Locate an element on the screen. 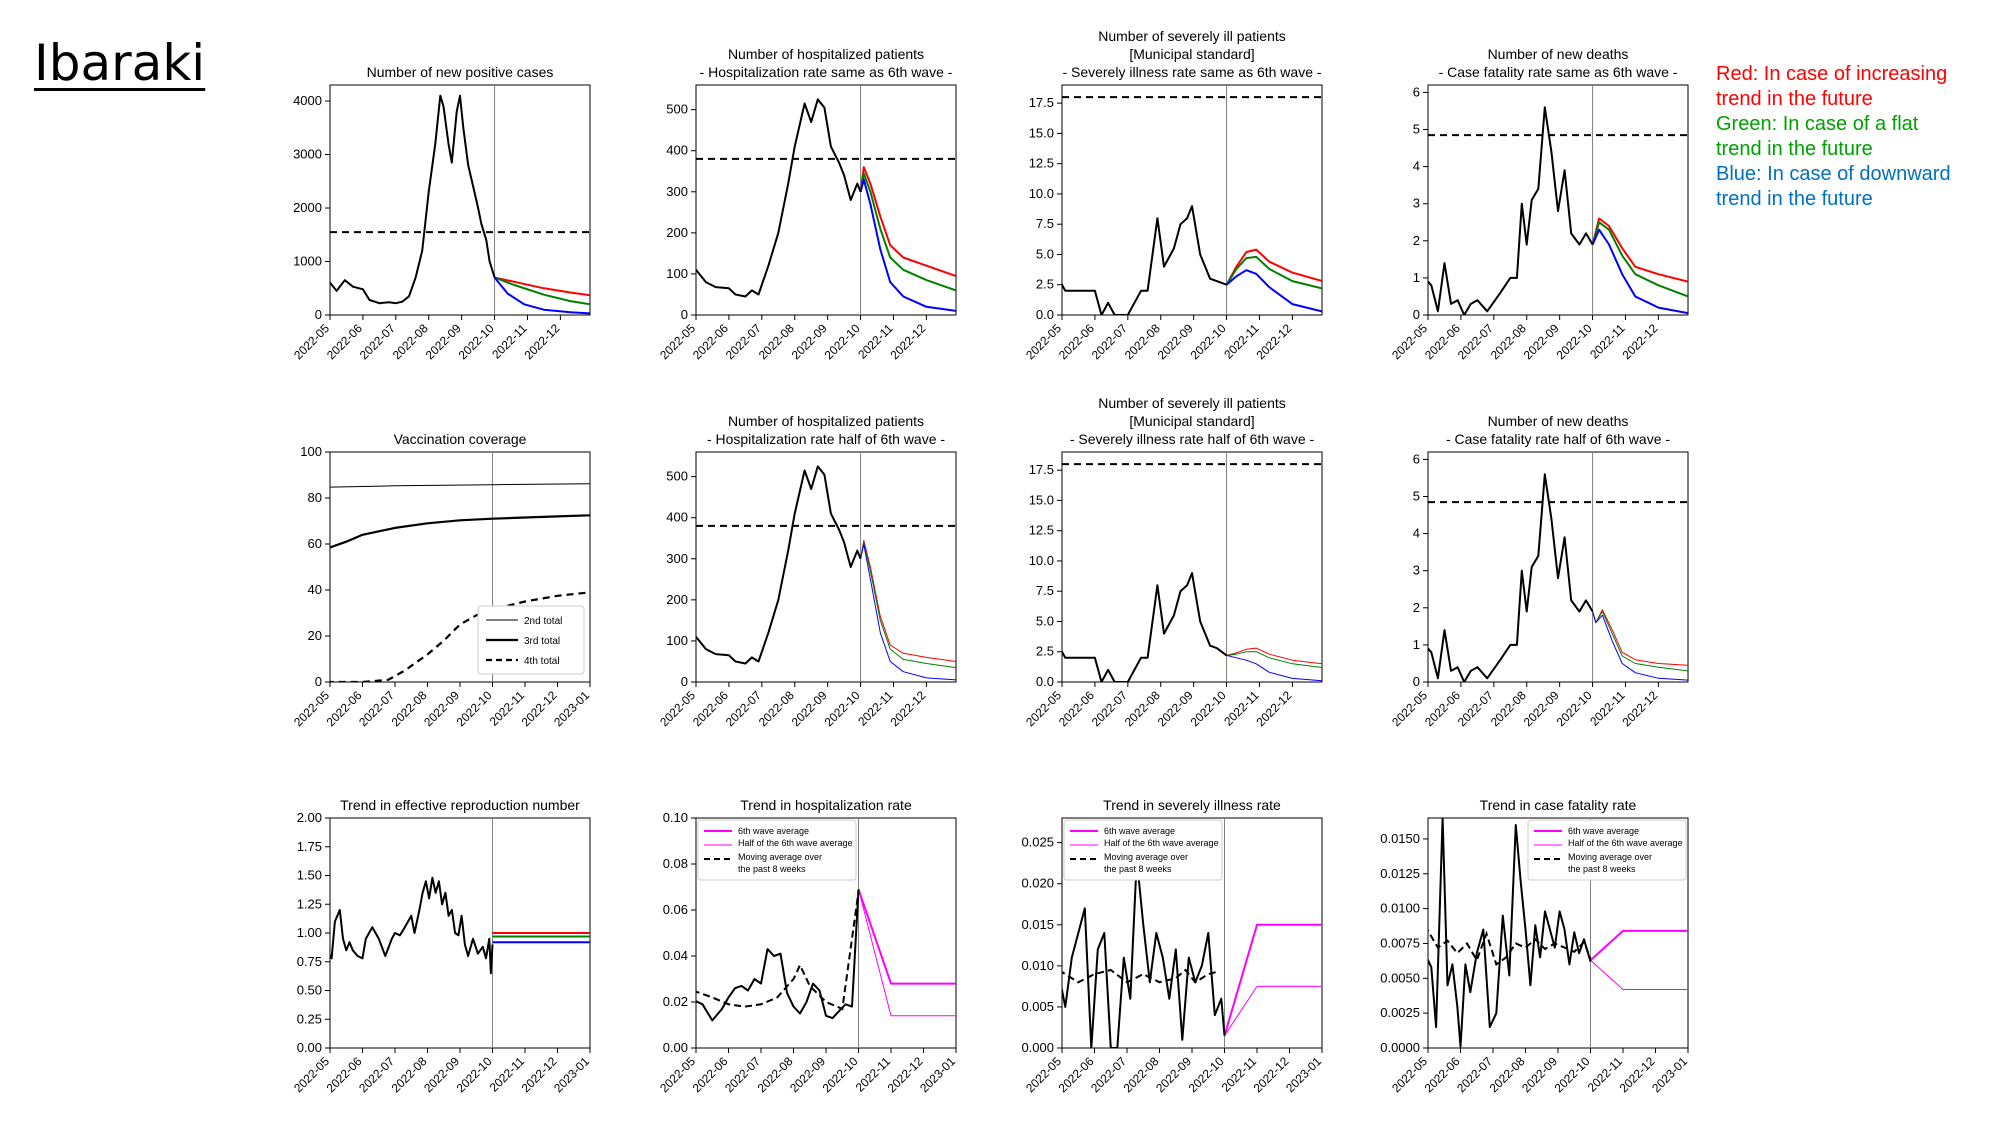 This screenshot has width=2000, height=1125. legend-label: Half of the 6th wave average is located at coordinates (795, 843).